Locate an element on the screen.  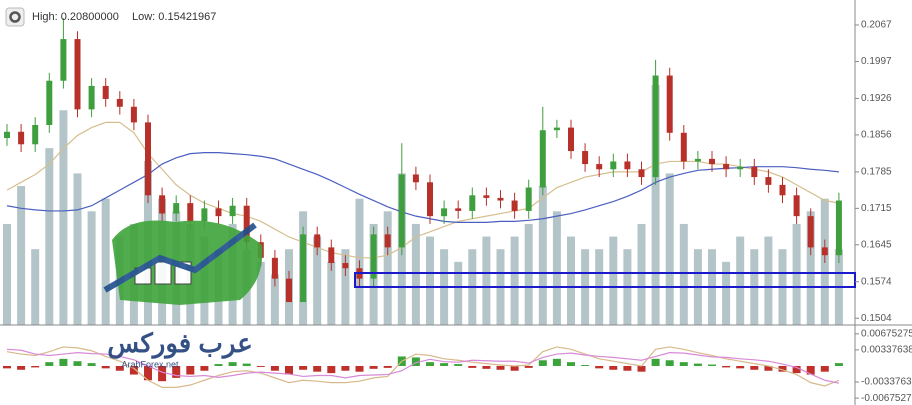
low-label: Low: 0.15421967 is located at coordinates (174, 17).